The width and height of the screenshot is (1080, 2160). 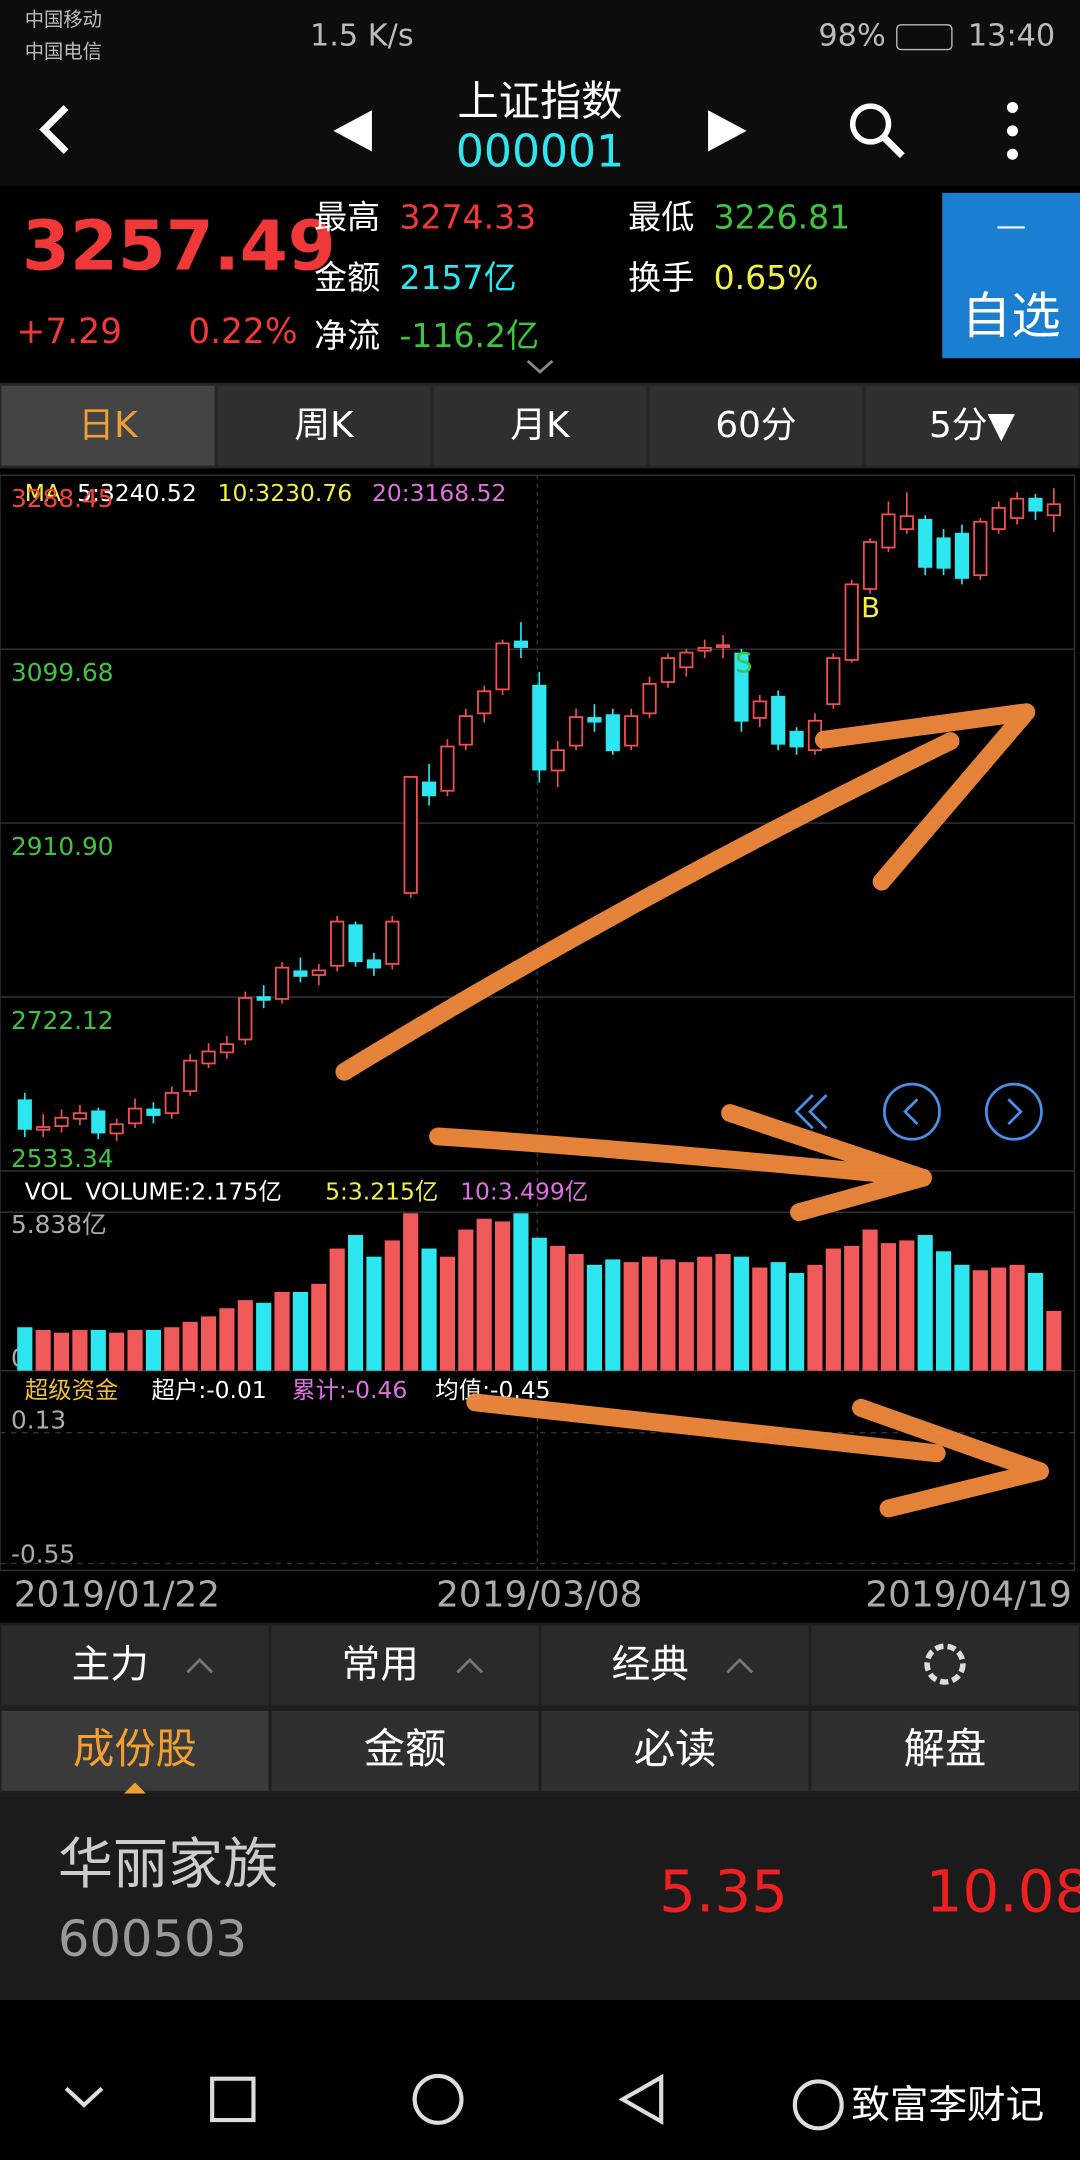 I want to click on next-page, so click(x=1013, y=1111).